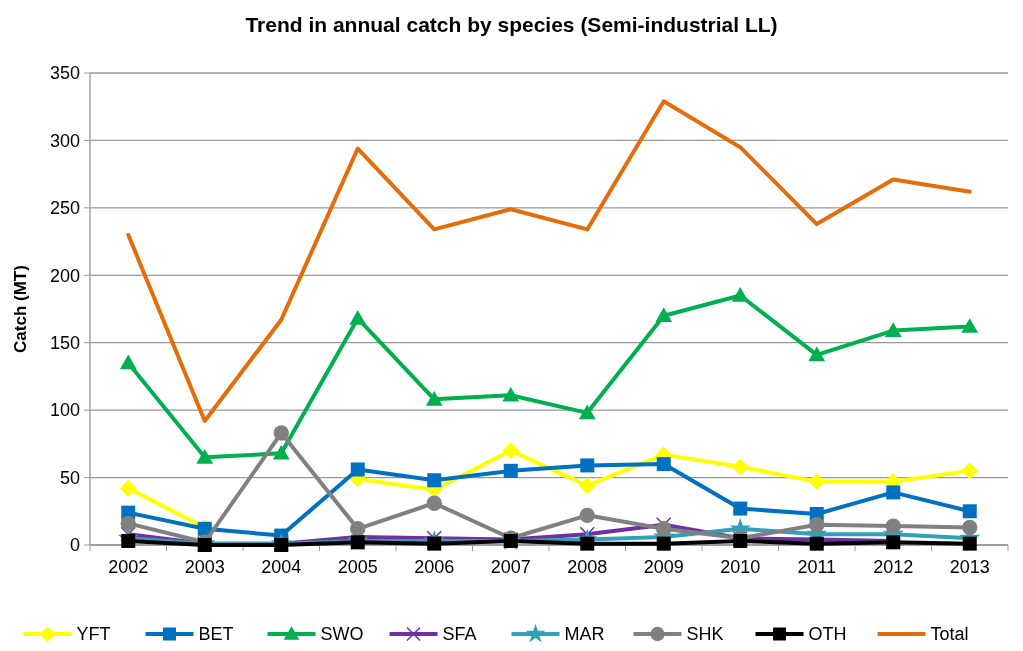  I want to click on legend-label: BET, so click(216, 634).